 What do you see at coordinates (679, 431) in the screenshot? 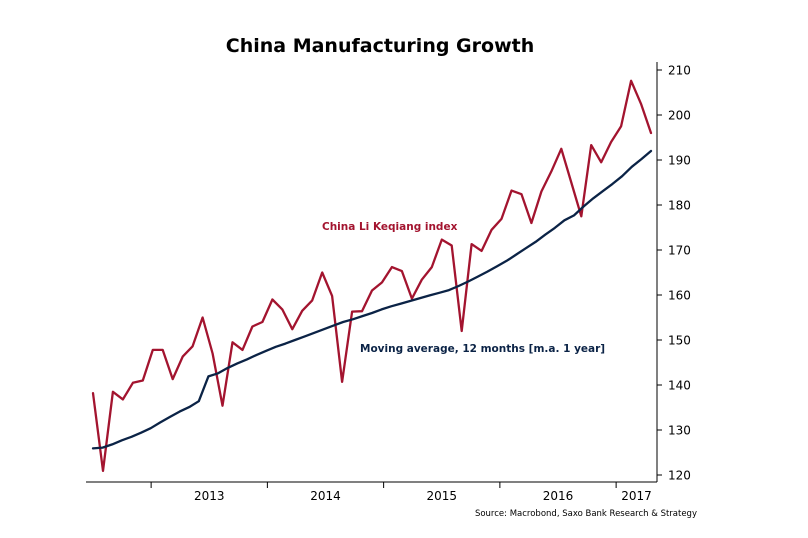
I see `y-tick-label: 130` at bounding box center [679, 431].